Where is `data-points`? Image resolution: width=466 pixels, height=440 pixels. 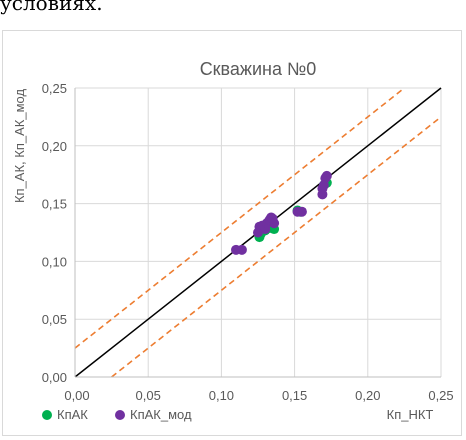
data-points is located at coordinates (281, 212).